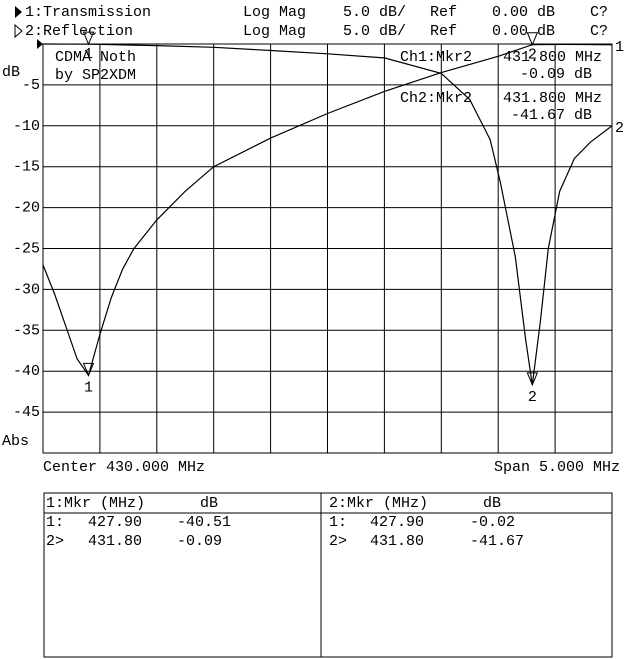 The image size is (640, 659). What do you see at coordinates (26, 371) in the screenshot?
I see `y-tick-label: -40` at bounding box center [26, 371].